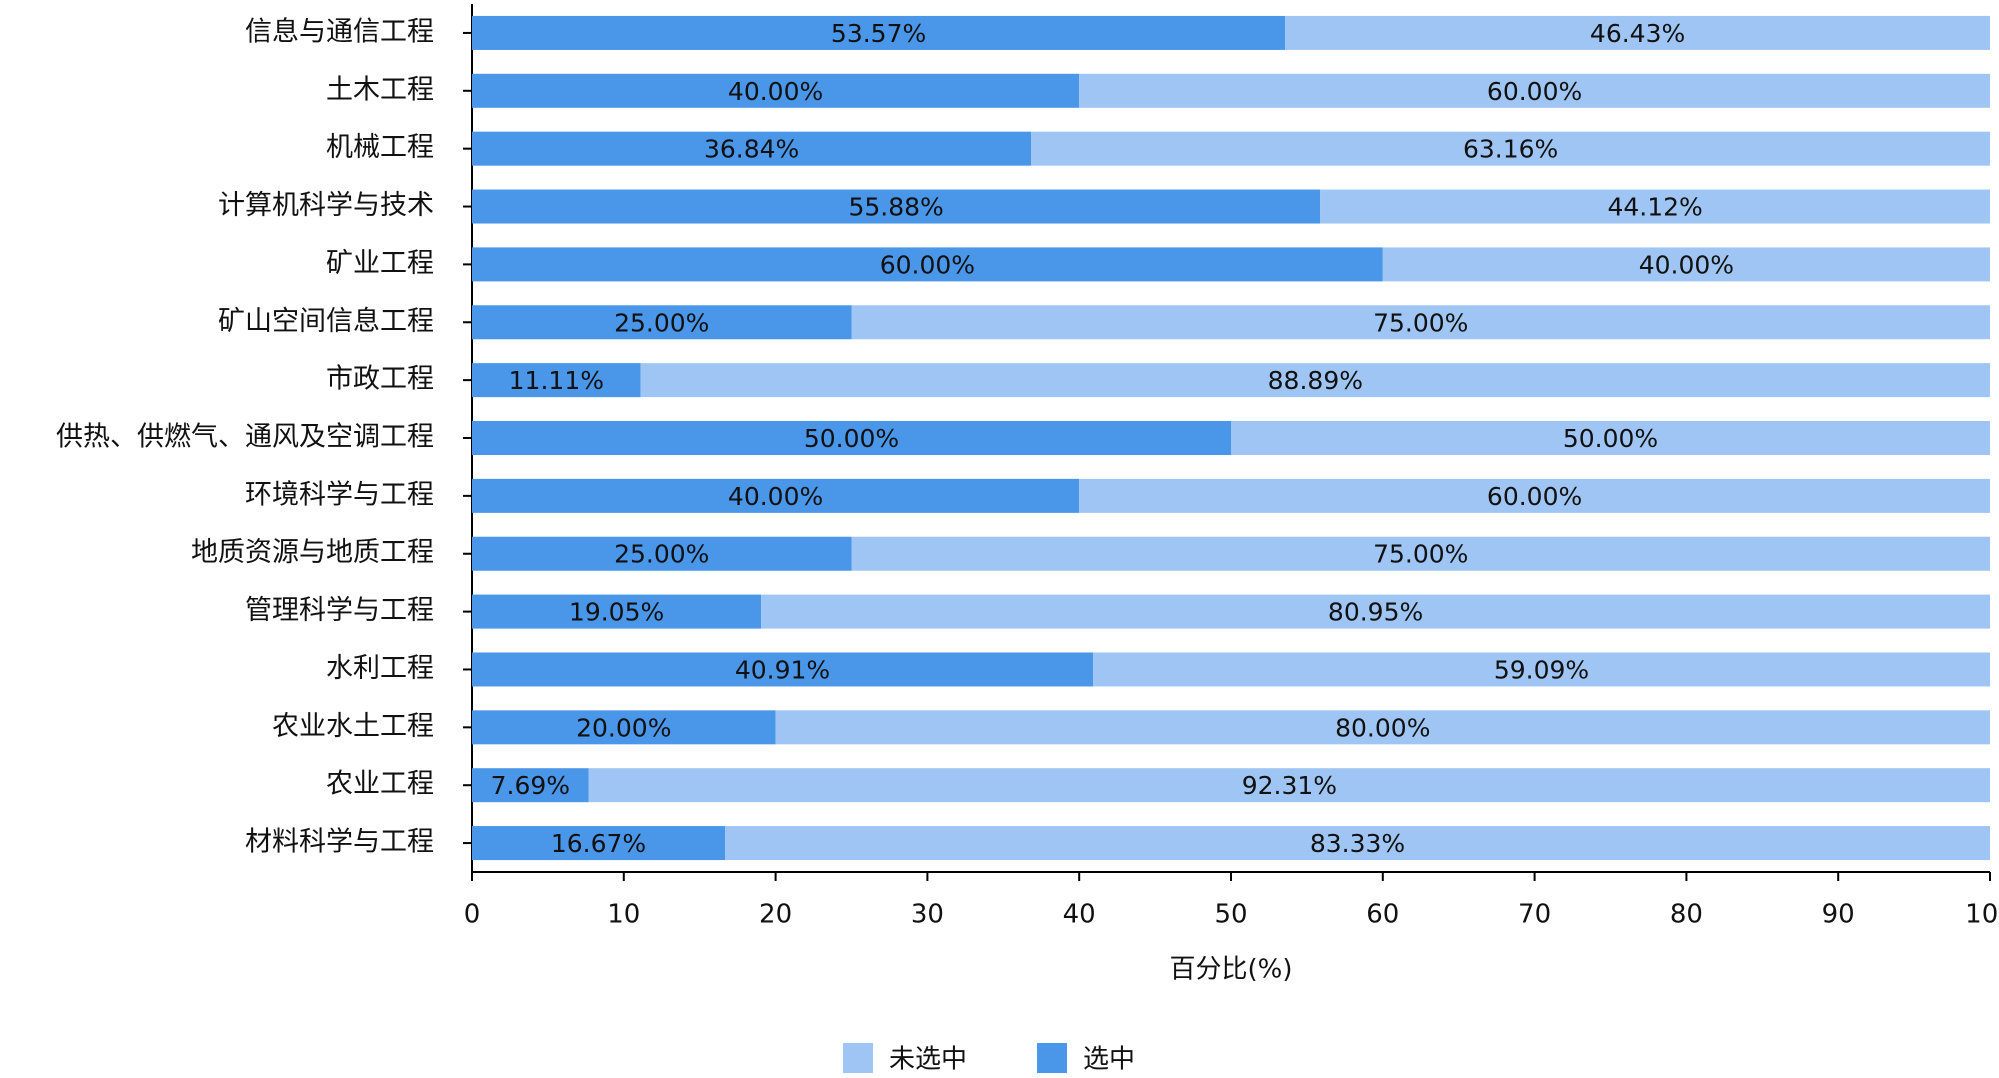 The image size is (1999, 1078). Describe the element at coordinates (1686, 915) in the screenshot. I see `x-tick-label: 80` at that location.